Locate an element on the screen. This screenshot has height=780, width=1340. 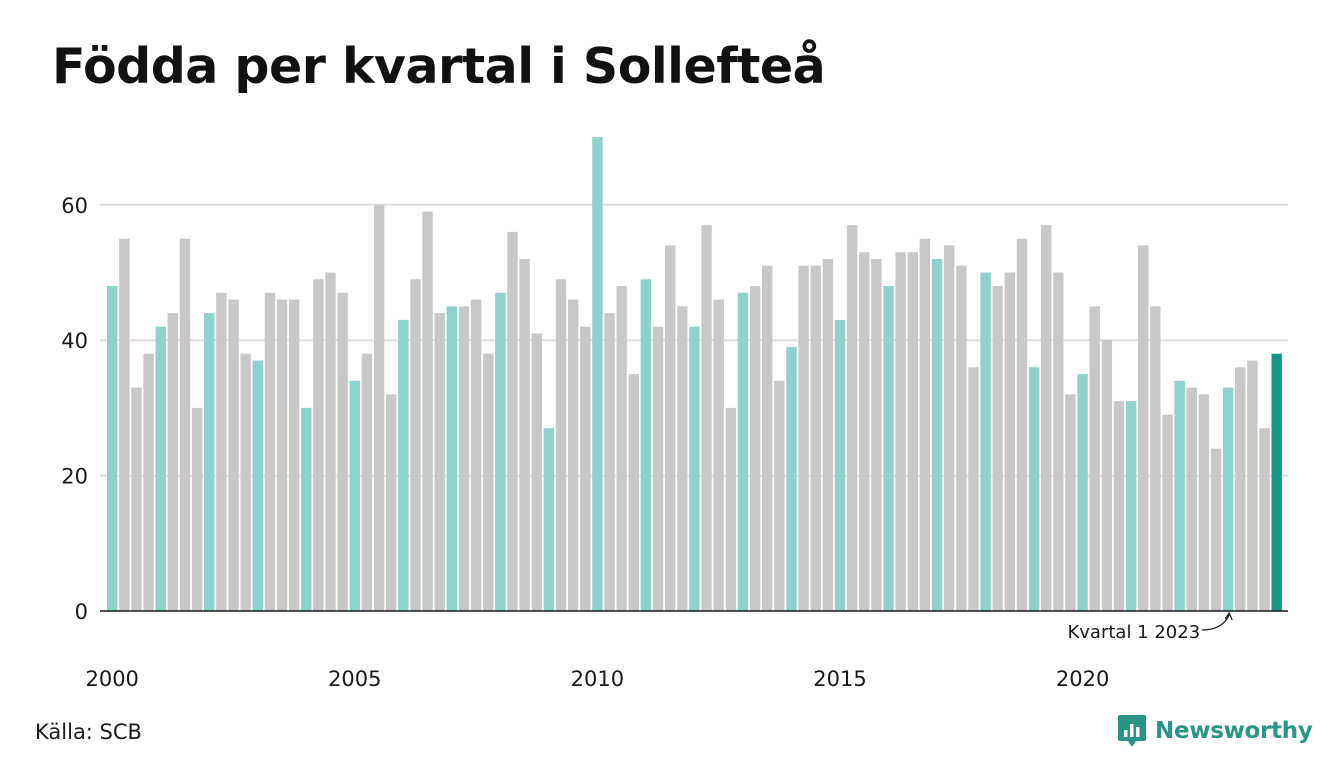
bar-2012-k3 is located at coordinates (718, 455).